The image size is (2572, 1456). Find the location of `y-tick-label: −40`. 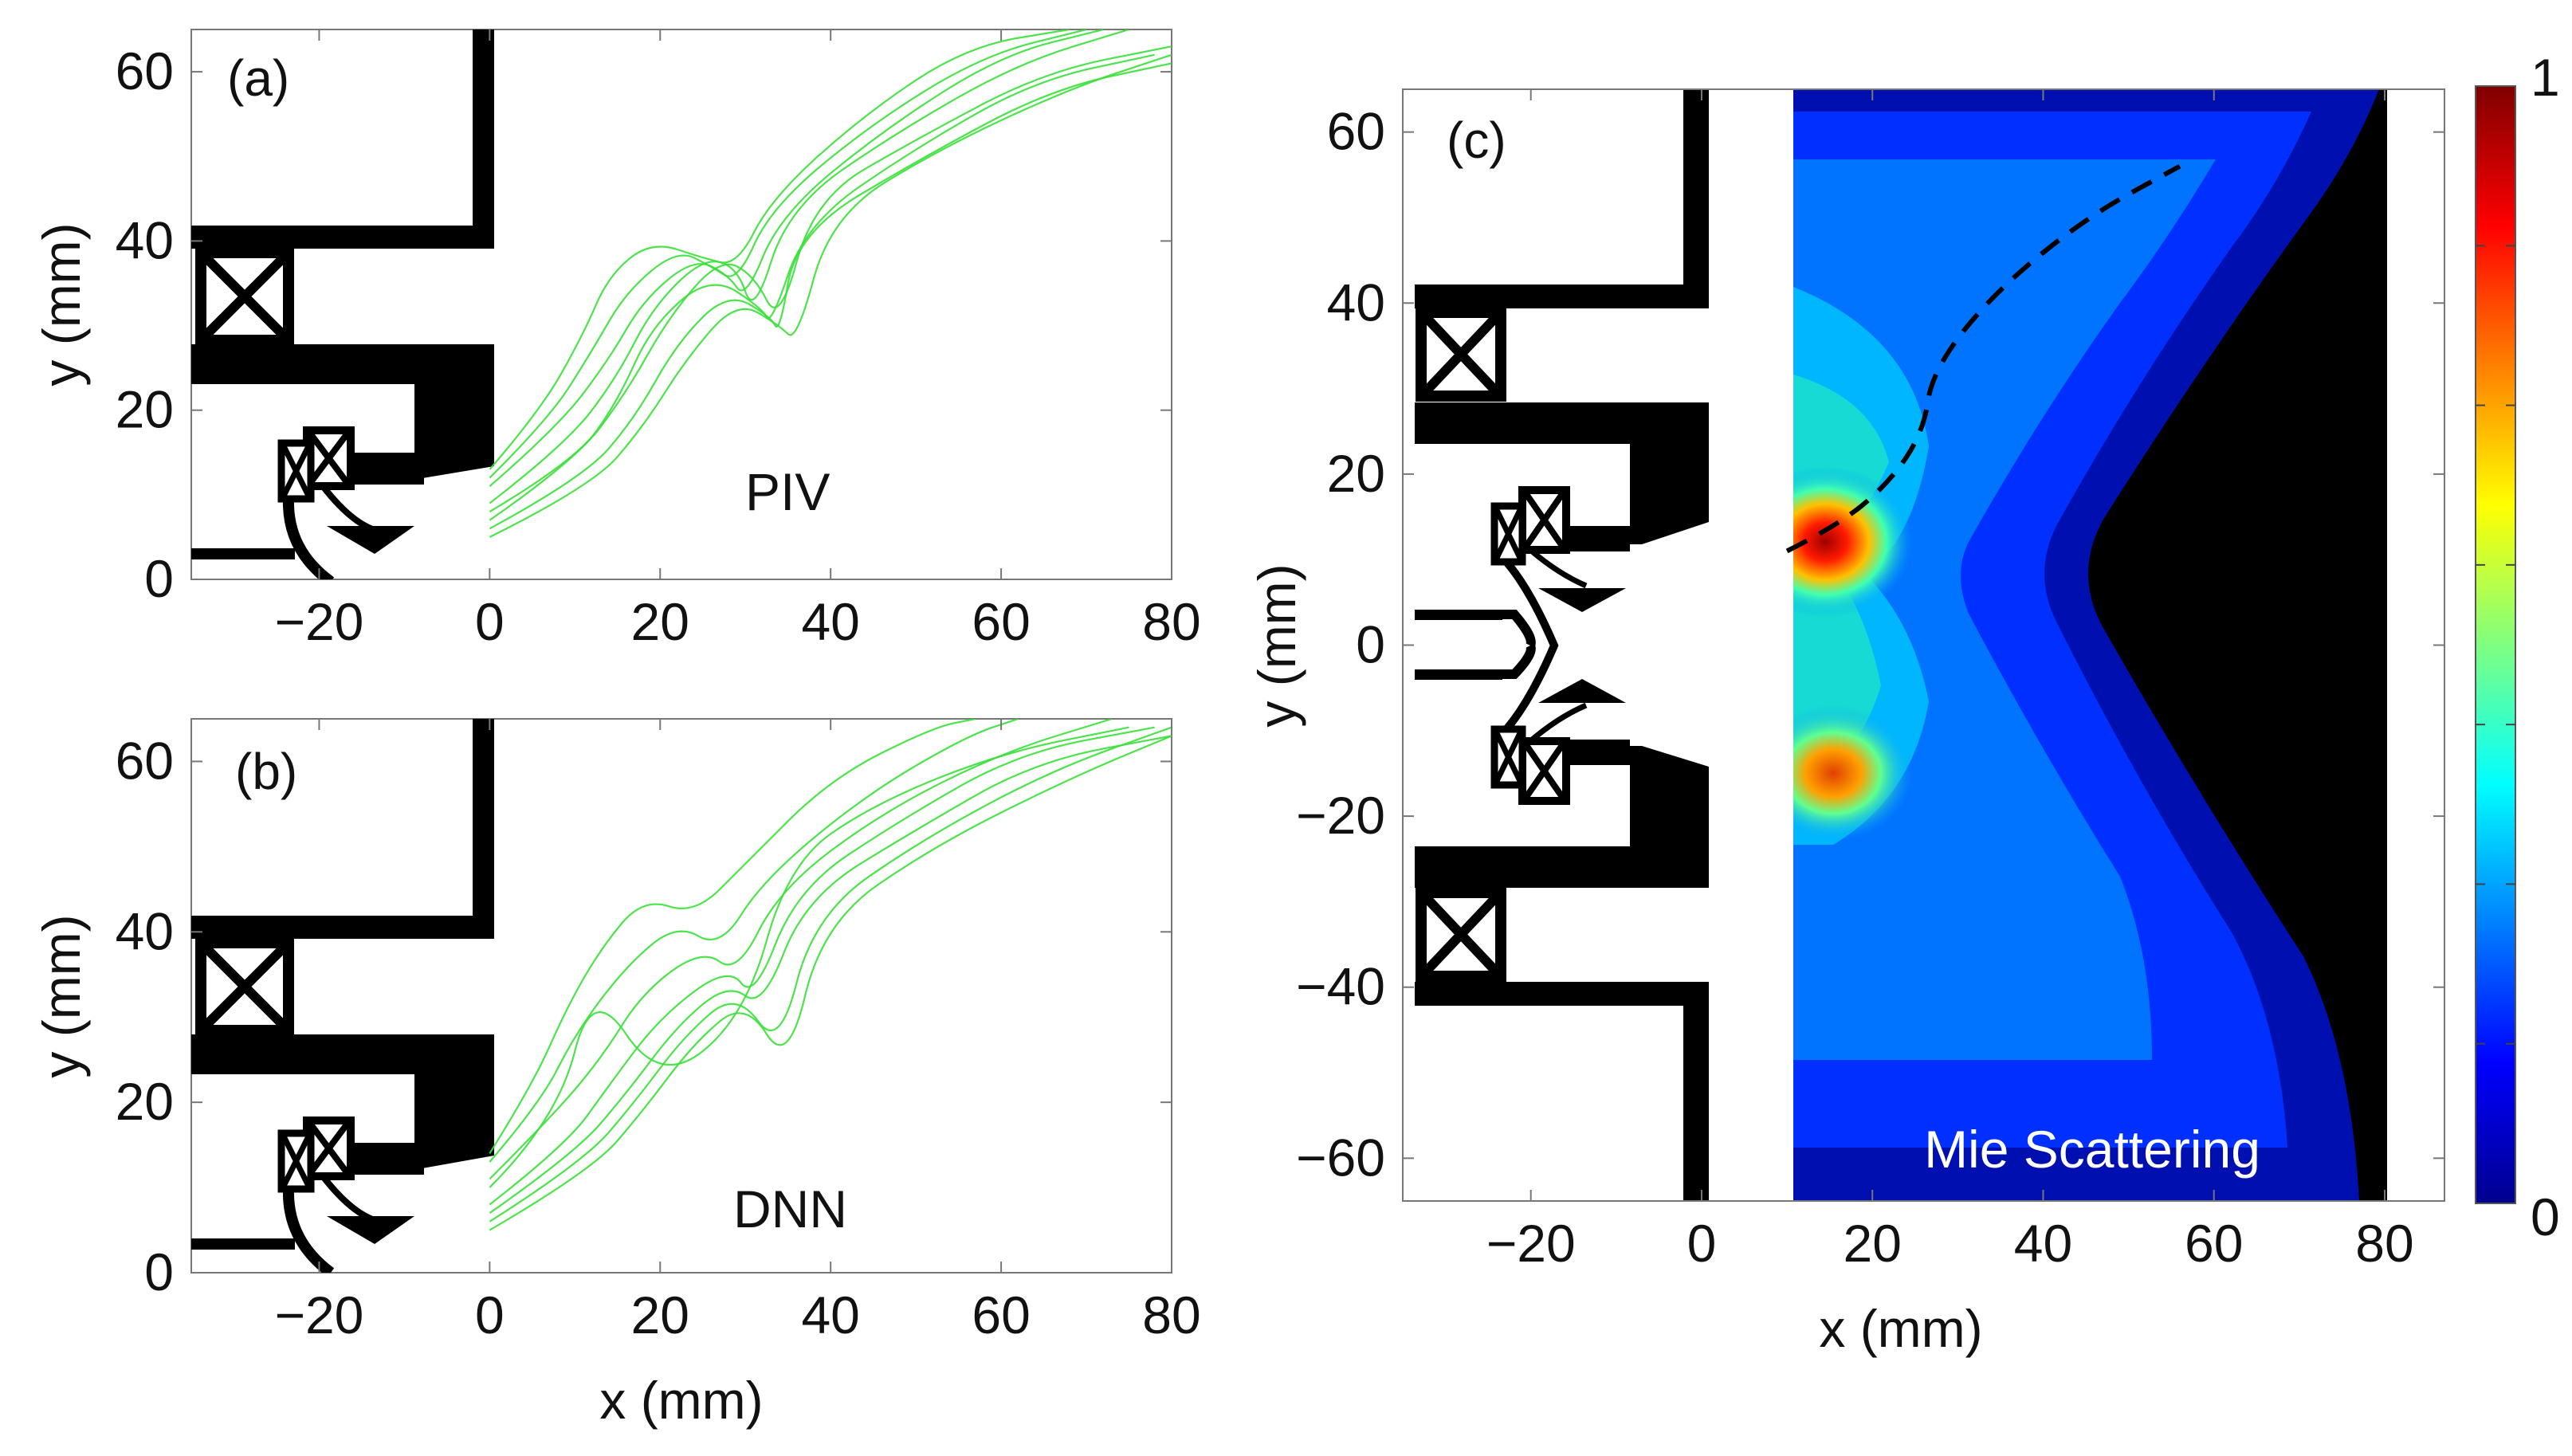

y-tick-label: −40 is located at coordinates (1340, 986).